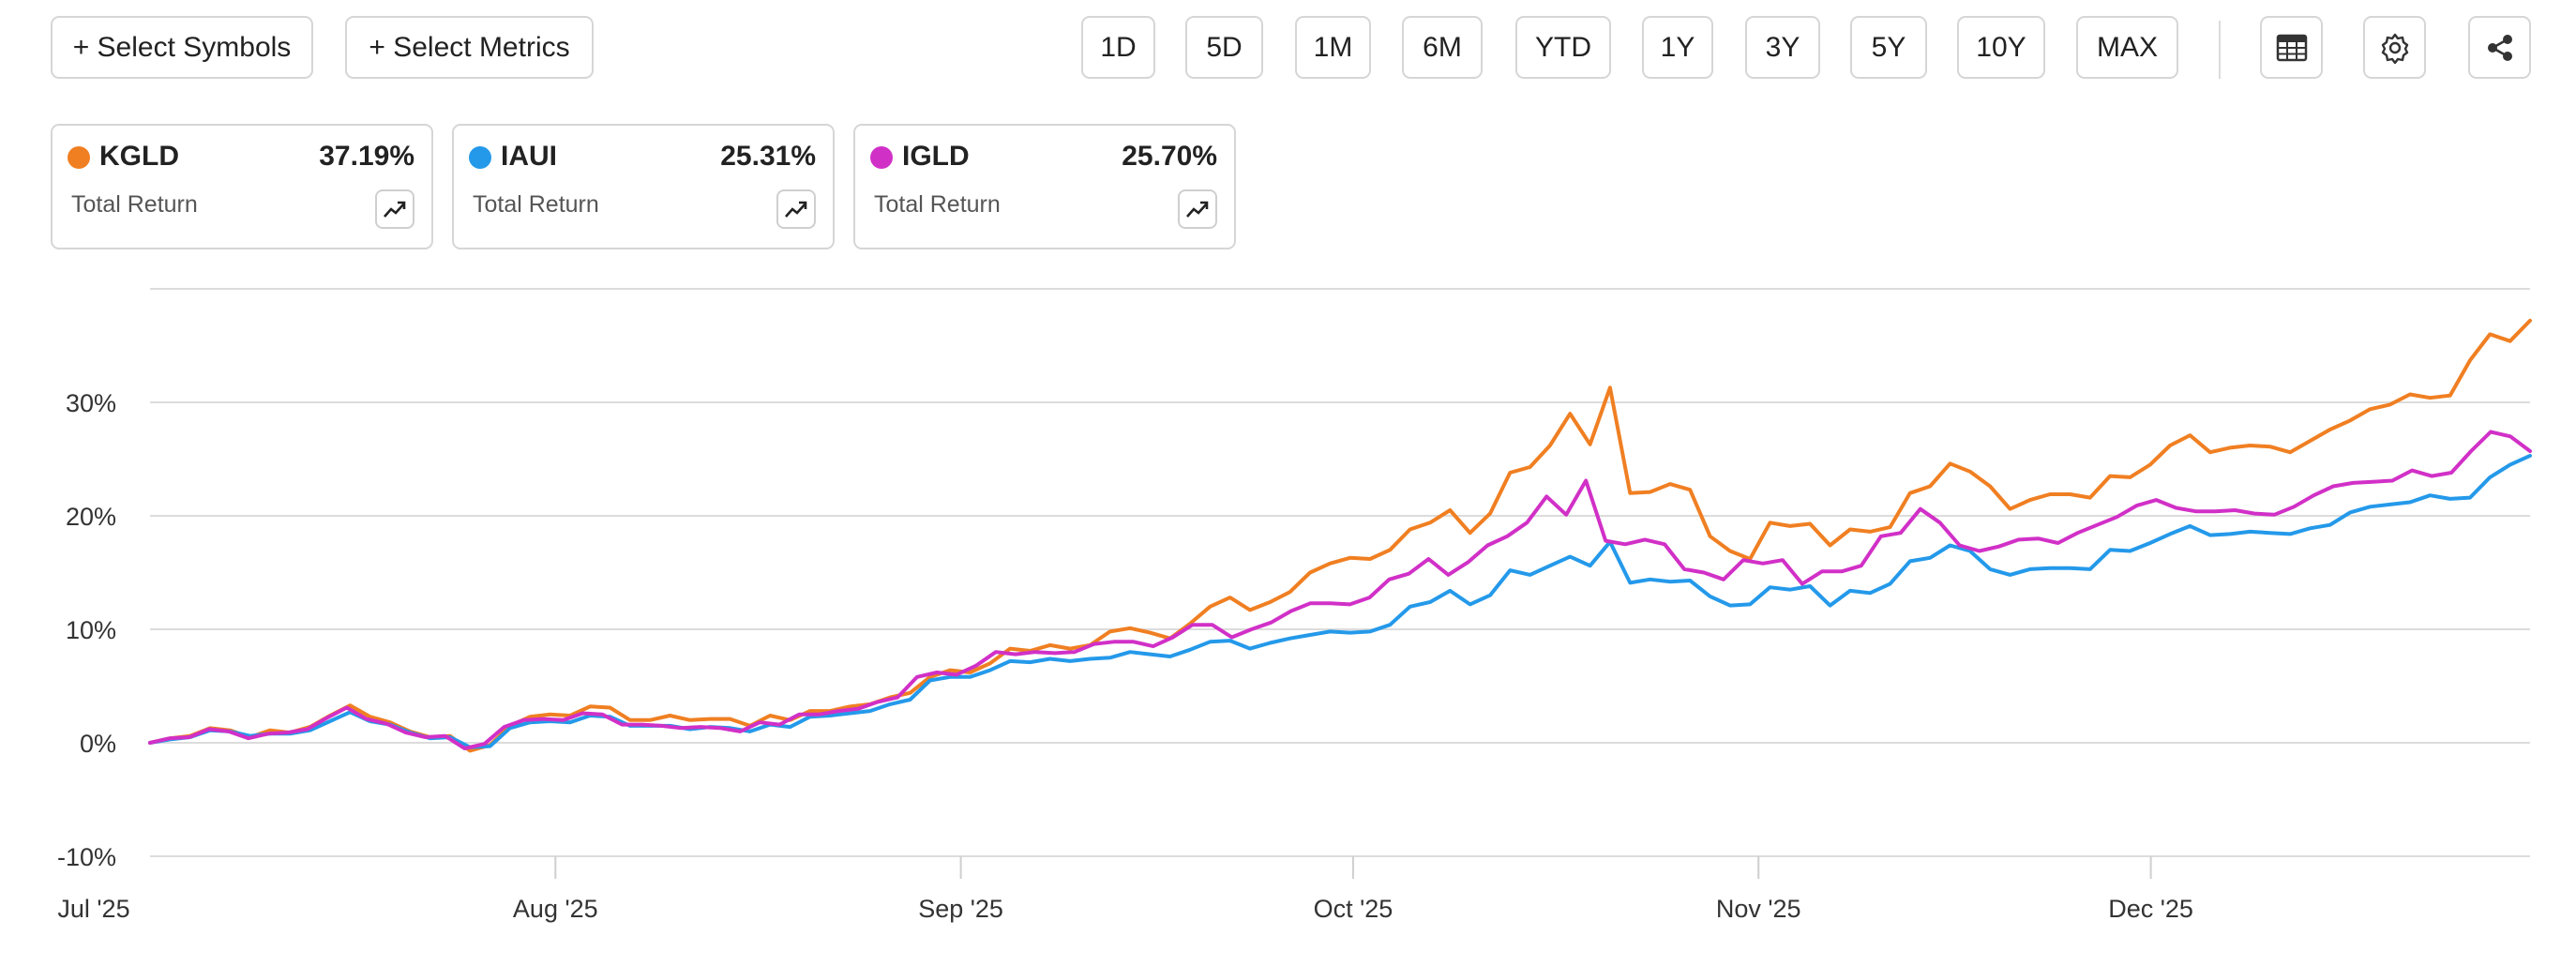 Image resolution: width=2576 pixels, height=966 pixels. I want to click on range-button-1m: 1M, so click(1333, 47).